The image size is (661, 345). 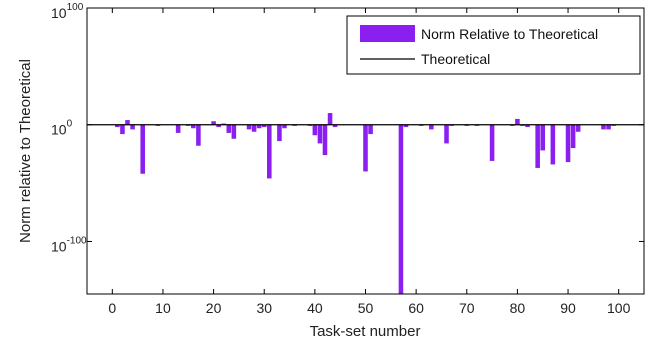 What do you see at coordinates (264, 308) in the screenshot?
I see `x-tick-label-30: 30` at bounding box center [264, 308].